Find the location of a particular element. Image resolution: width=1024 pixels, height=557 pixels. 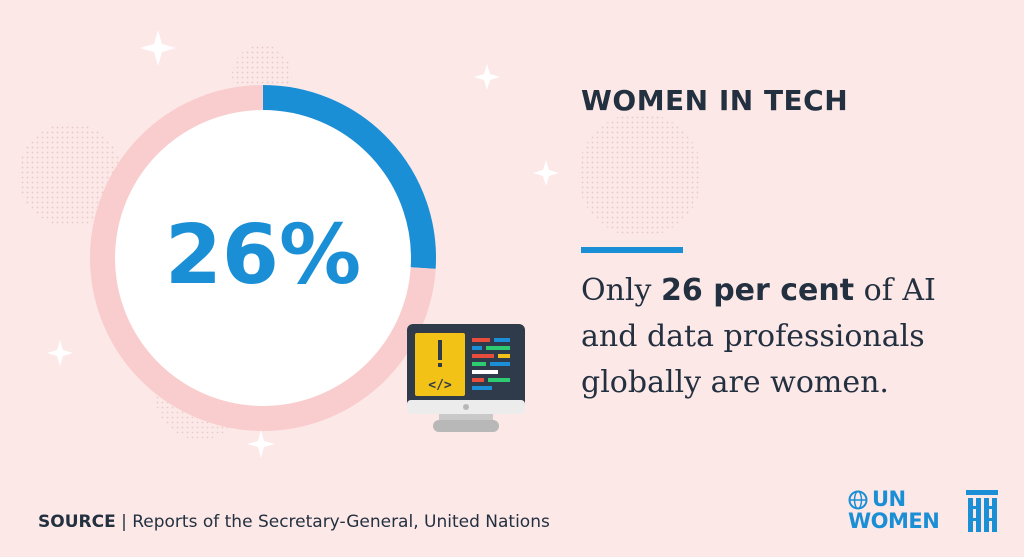

logo-line-un: UN is located at coordinates (889, 499).